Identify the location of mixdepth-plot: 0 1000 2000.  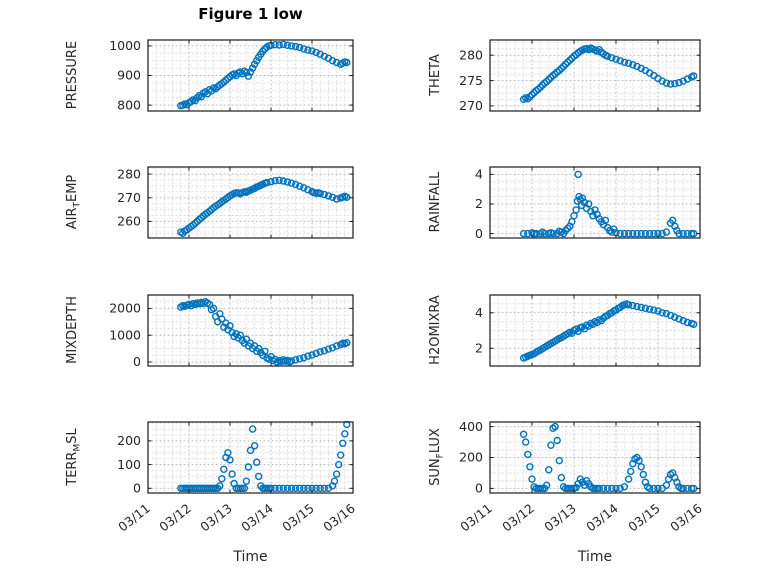
(231, 331).